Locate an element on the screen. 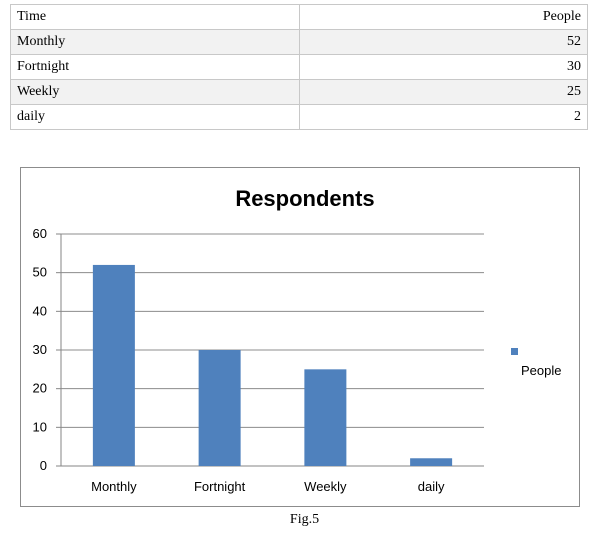 The width and height of the screenshot is (609, 539). cell-time: Fortnight is located at coordinates (155, 67).